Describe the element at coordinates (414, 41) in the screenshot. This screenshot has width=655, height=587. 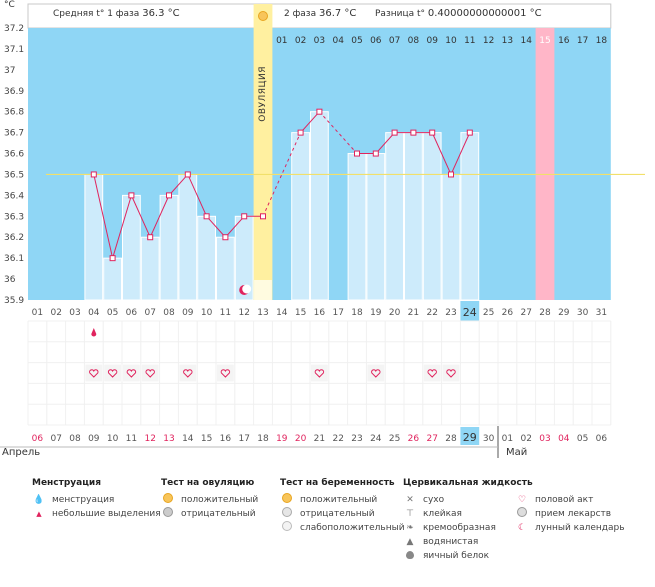
I see `top-day-label: 08` at that location.